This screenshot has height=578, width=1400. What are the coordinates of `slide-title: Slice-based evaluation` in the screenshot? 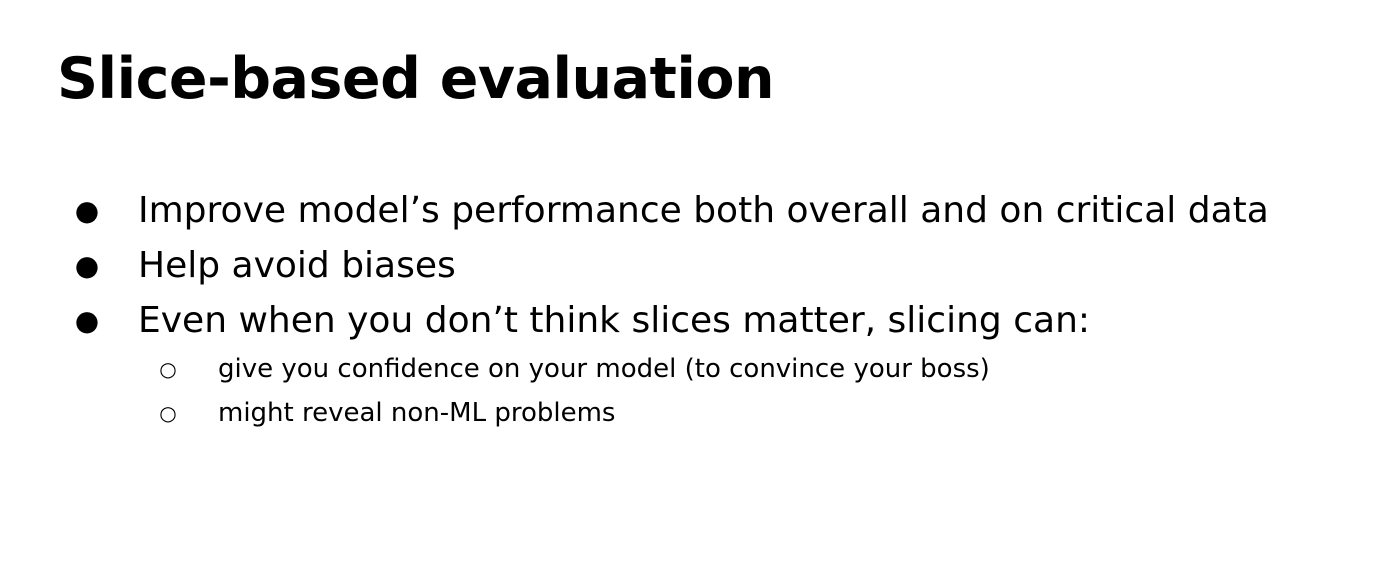 It's located at (416, 79).